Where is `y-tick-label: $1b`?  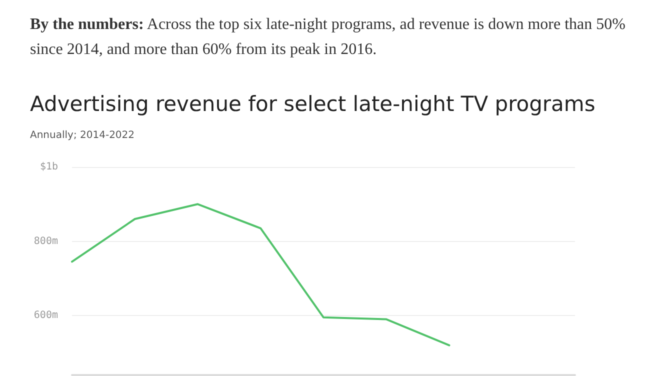 y-tick-label: $1b is located at coordinates (49, 167).